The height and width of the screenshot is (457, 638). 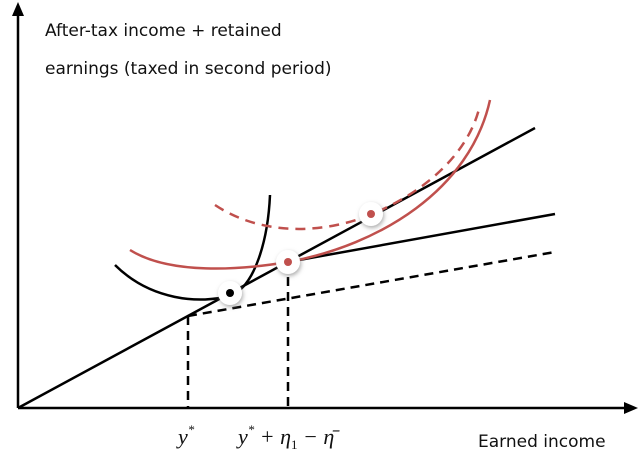 I want to click on x-arrow, so click(x=631, y=408).